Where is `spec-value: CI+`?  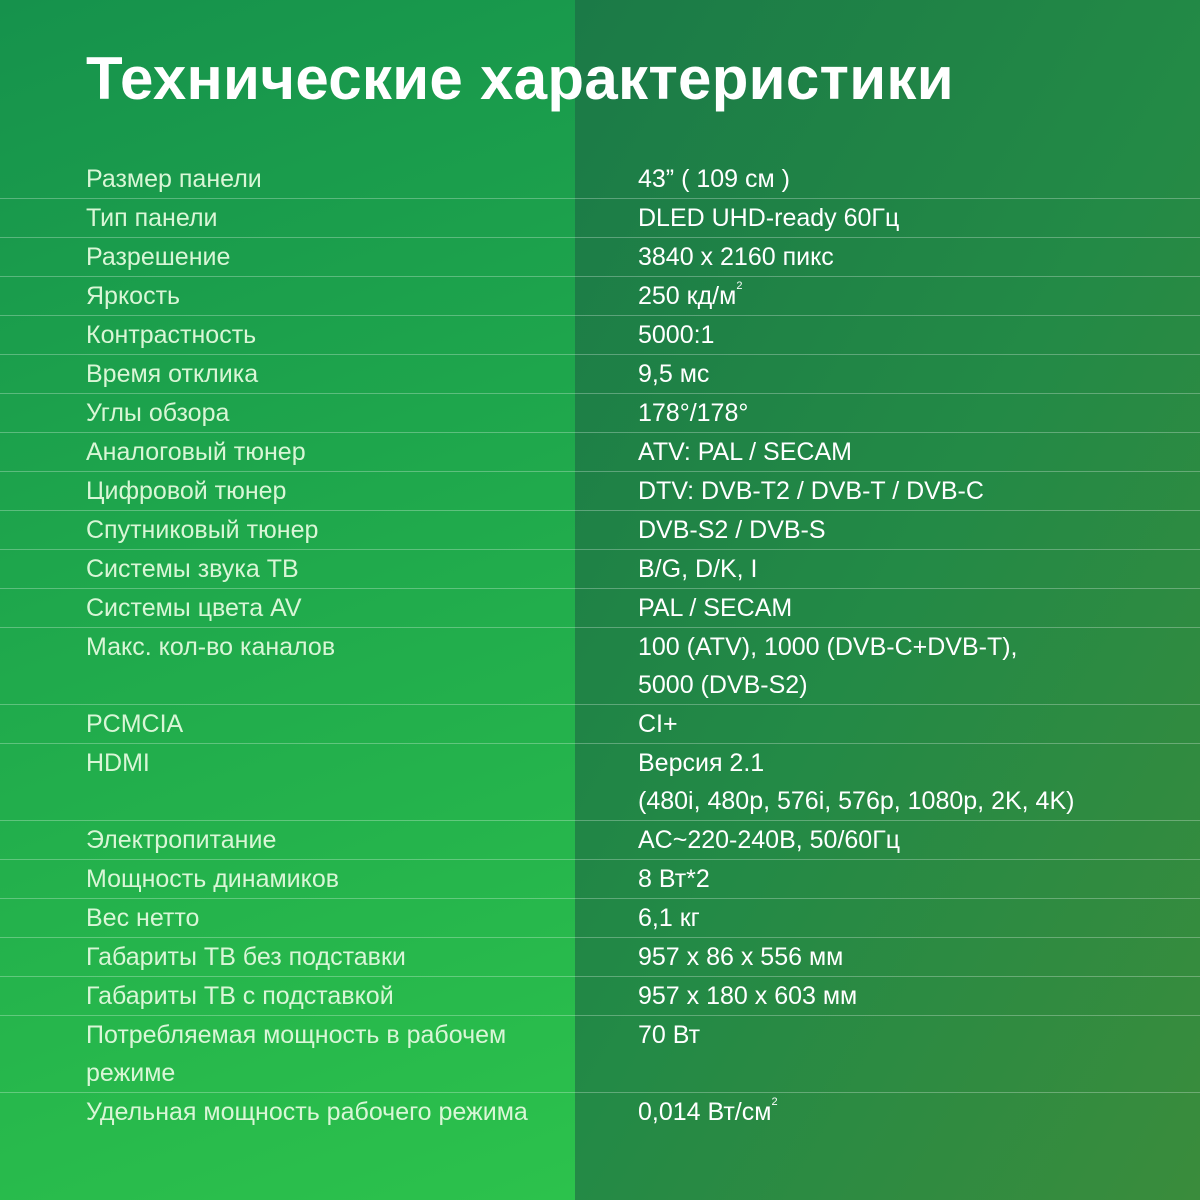 spec-value: CI+ is located at coordinates (876, 724).